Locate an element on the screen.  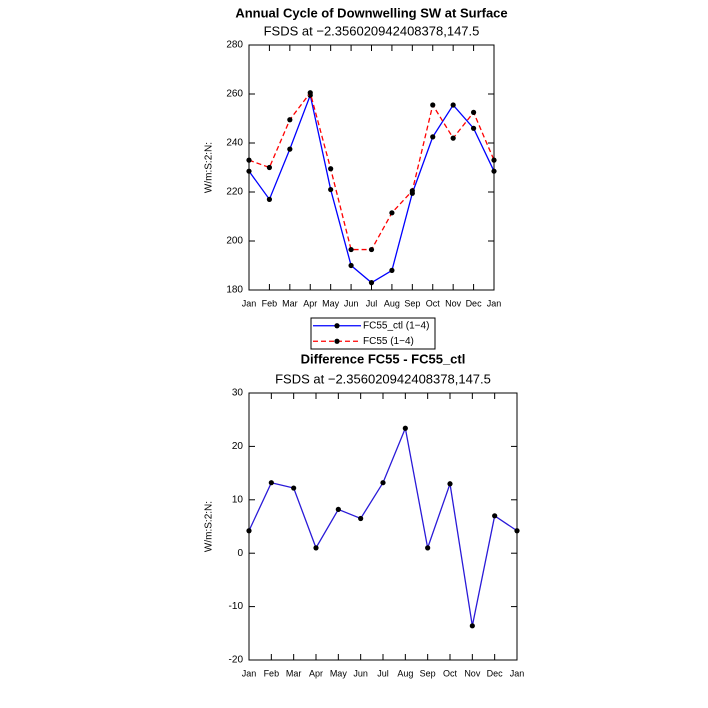
legend-label: FC55 (1−4) is located at coordinates (388, 341).